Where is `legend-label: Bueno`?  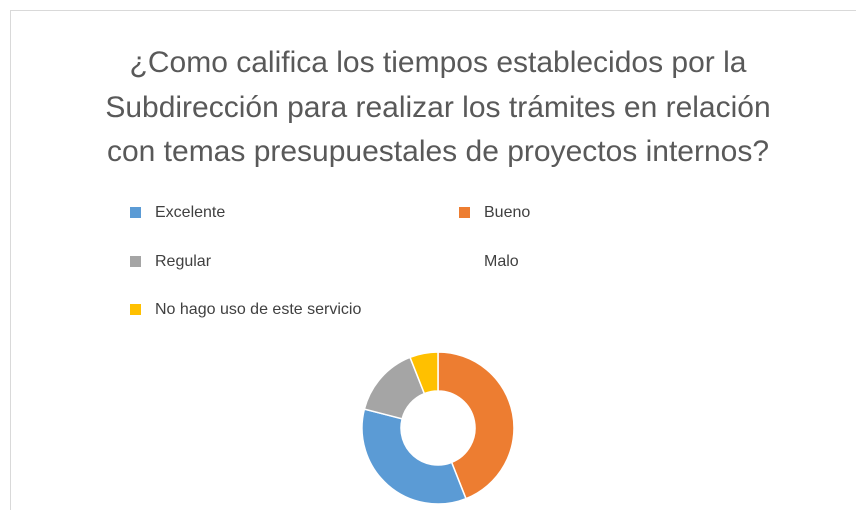
legend-label: Bueno is located at coordinates (507, 212).